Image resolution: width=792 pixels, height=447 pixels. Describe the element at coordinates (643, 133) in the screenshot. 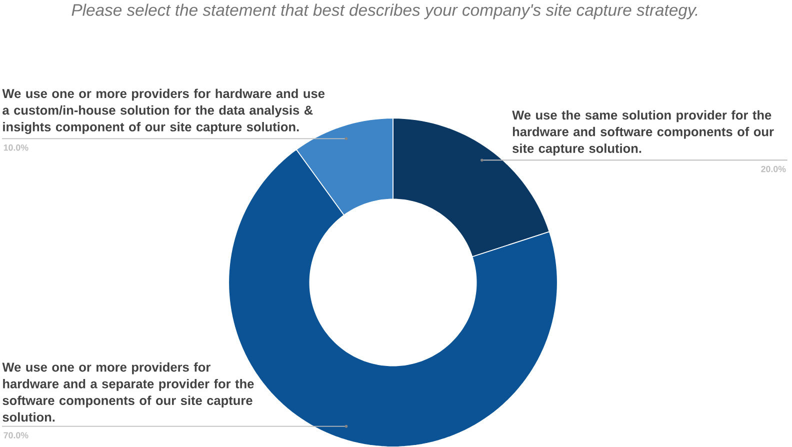

I see `slice-label: We use the same solution provider for the hardware and software components of our site capture solution.` at that location.